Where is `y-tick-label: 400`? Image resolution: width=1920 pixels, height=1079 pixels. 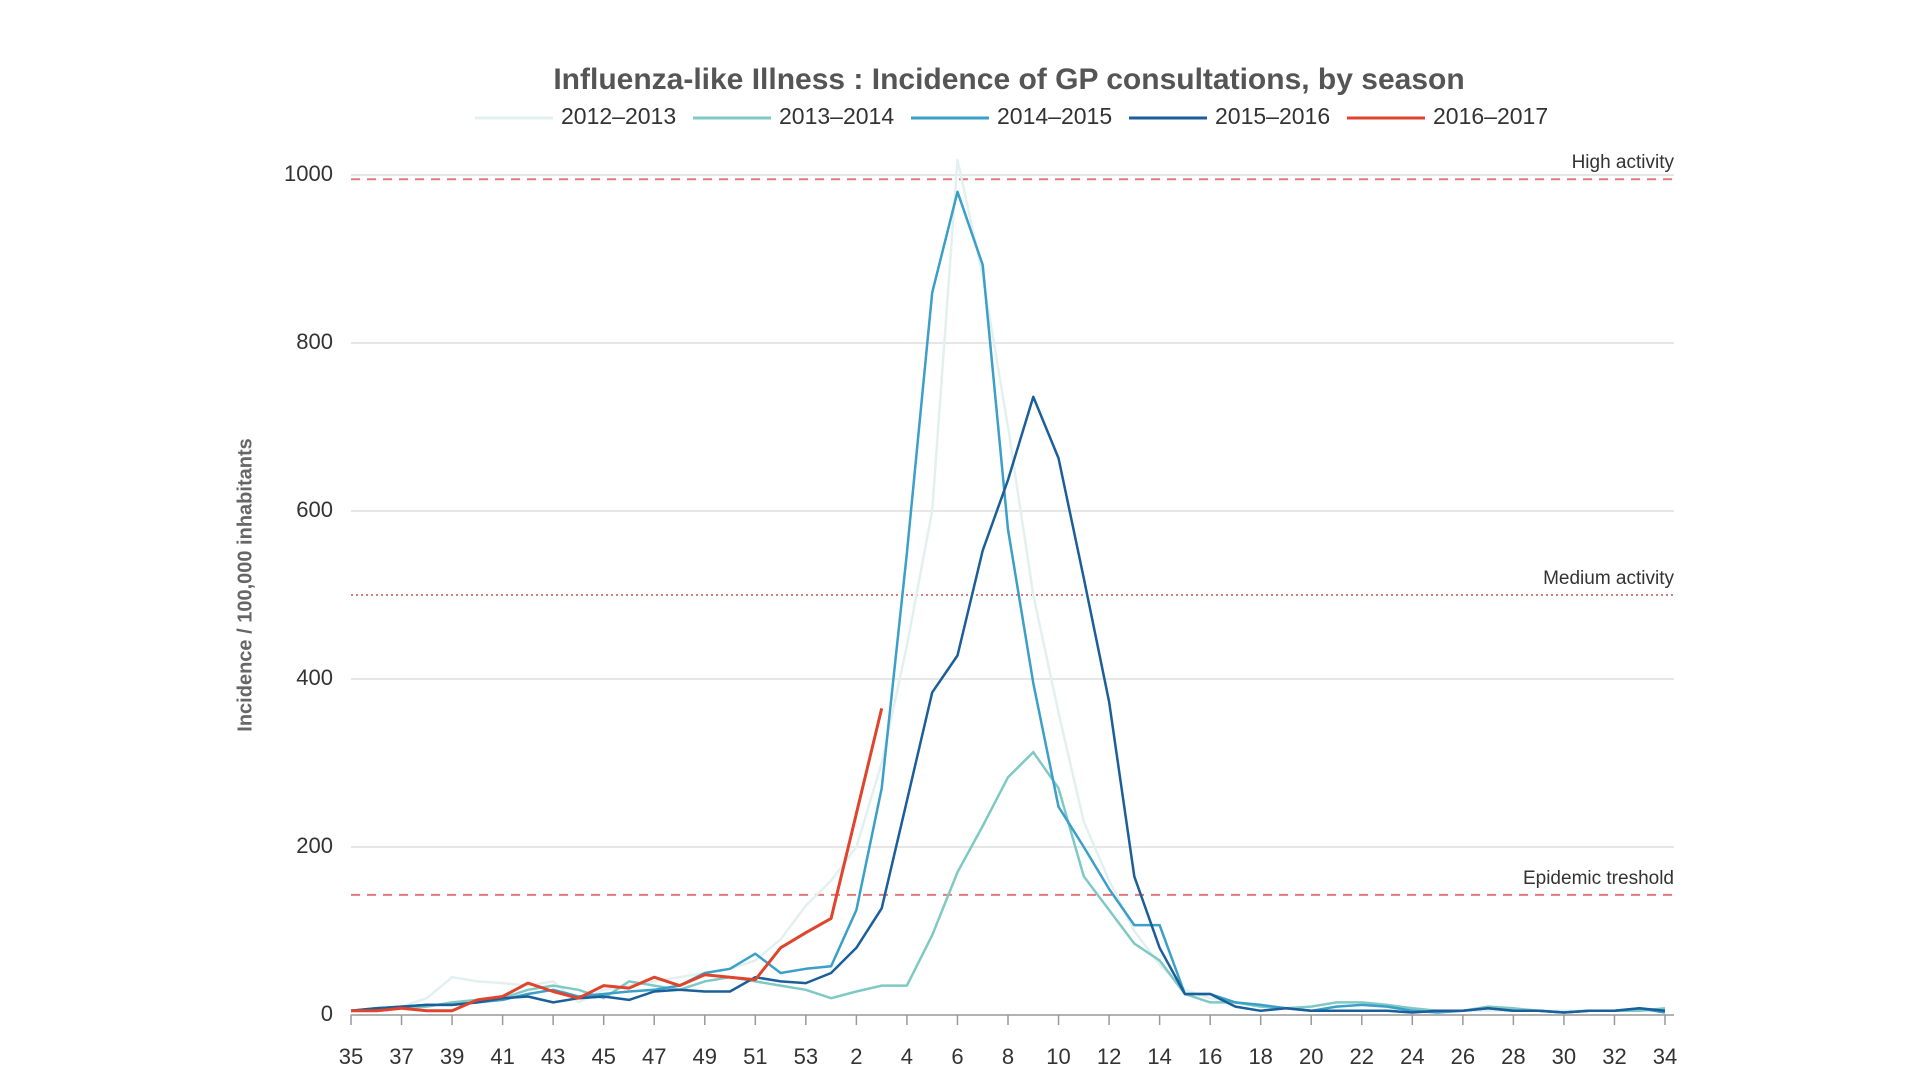
y-tick-label: 400 is located at coordinates (314, 677).